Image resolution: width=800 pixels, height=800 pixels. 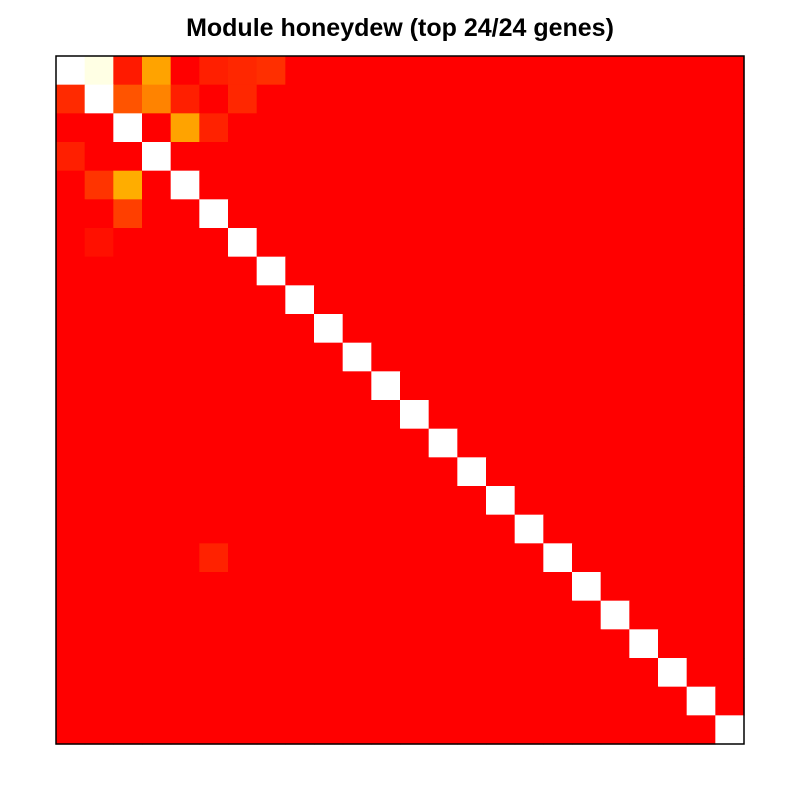 I want to click on heatmap-cell-r19-c2, so click(x=99, y=587).